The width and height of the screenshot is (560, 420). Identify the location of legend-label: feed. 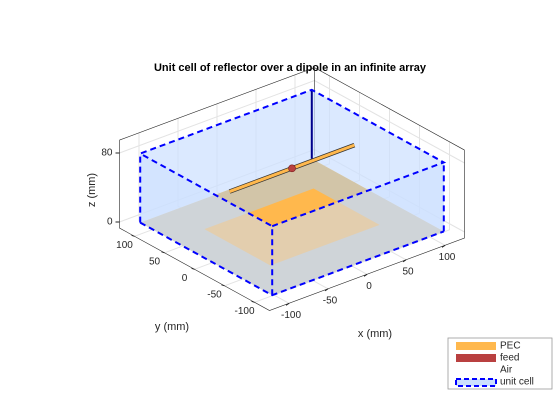
(509, 358).